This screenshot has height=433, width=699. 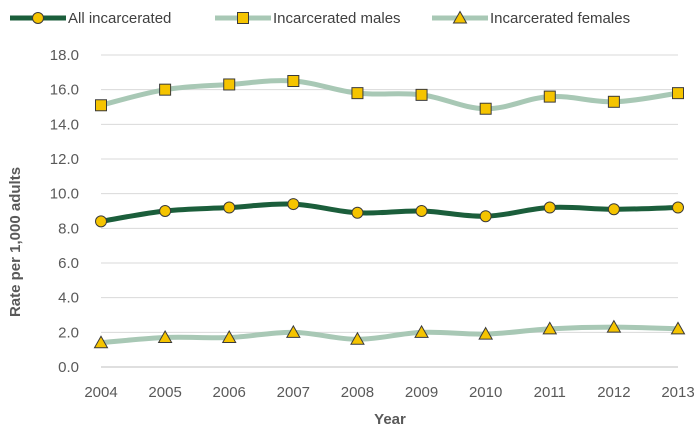 What do you see at coordinates (550, 392) in the screenshot?
I see `x-tick-label: 2011` at bounding box center [550, 392].